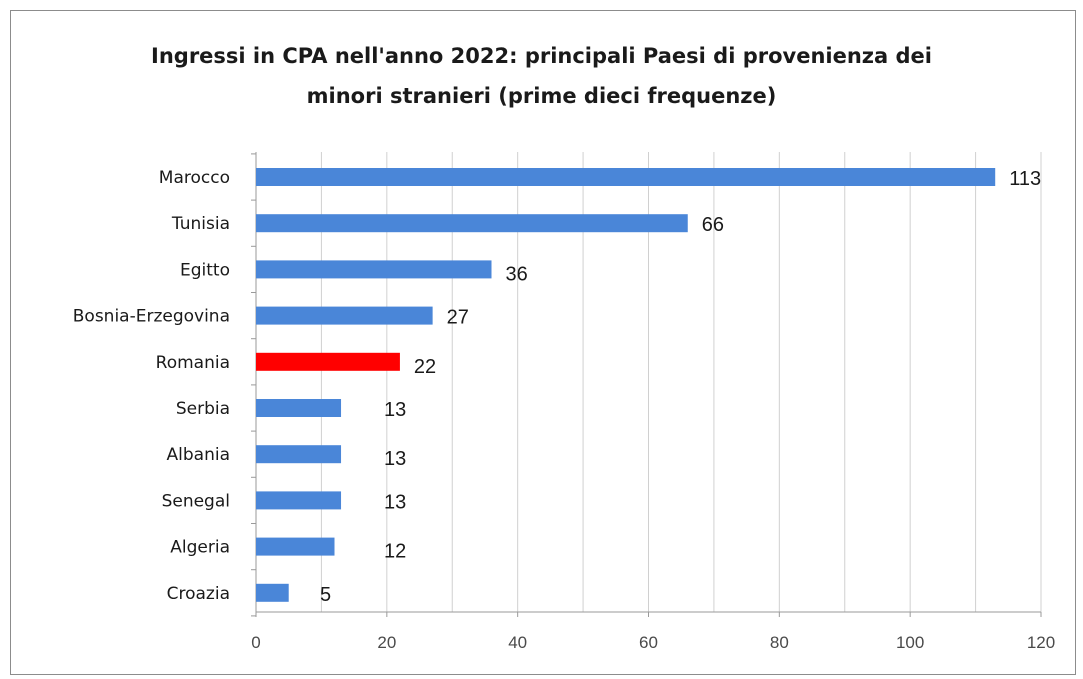 Image resolution: width=1083 pixels, height=679 pixels. Describe the element at coordinates (541, 96) in the screenshot. I see `chart-title-line-2: minori stranieri (prime dieci frequenze)` at that location.